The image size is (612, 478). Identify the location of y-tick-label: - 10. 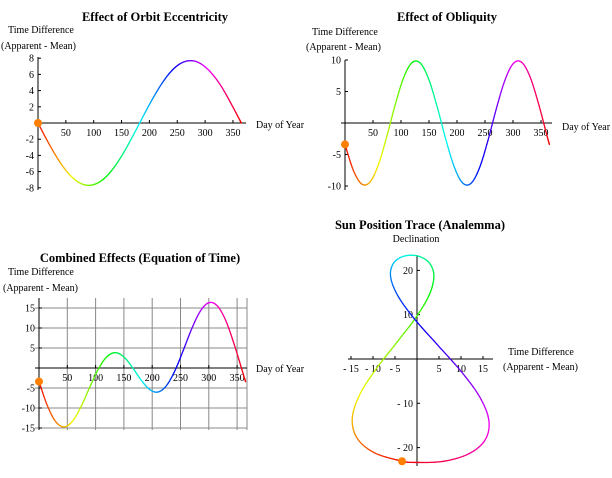
(405, 404).